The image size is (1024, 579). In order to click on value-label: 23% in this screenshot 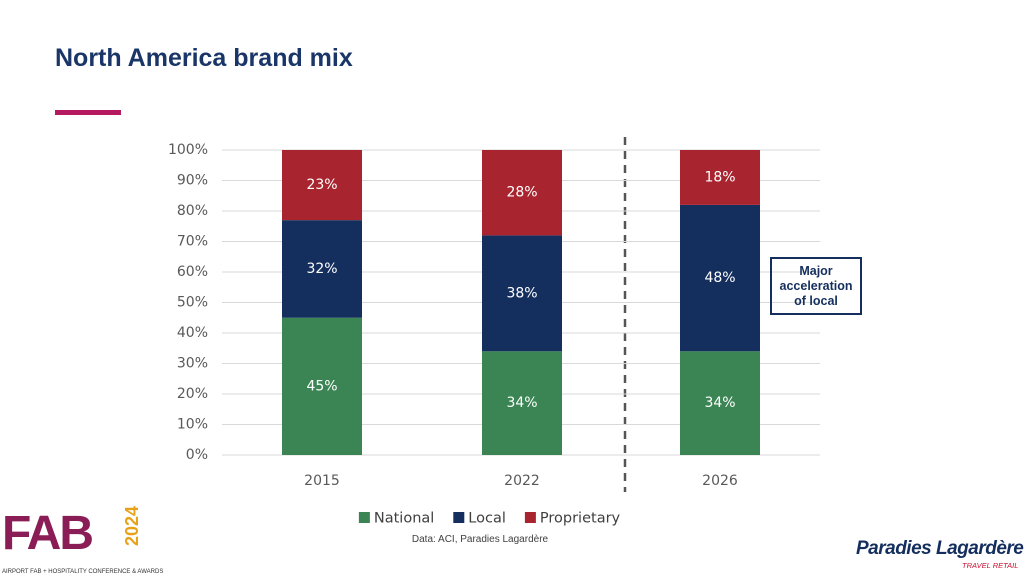, I will do `click(321, 185)`.